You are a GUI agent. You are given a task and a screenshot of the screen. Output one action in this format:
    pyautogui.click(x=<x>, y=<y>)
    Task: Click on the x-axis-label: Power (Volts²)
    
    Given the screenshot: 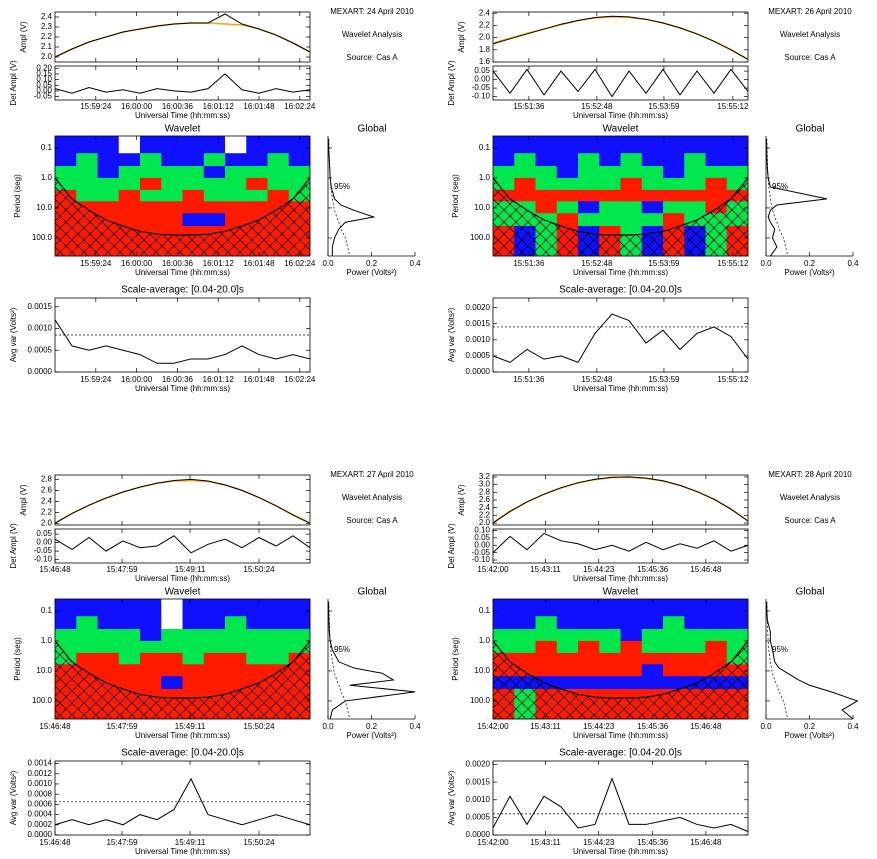 What is the action you would take?
    pyautogui.click(x=809, y=272)
    